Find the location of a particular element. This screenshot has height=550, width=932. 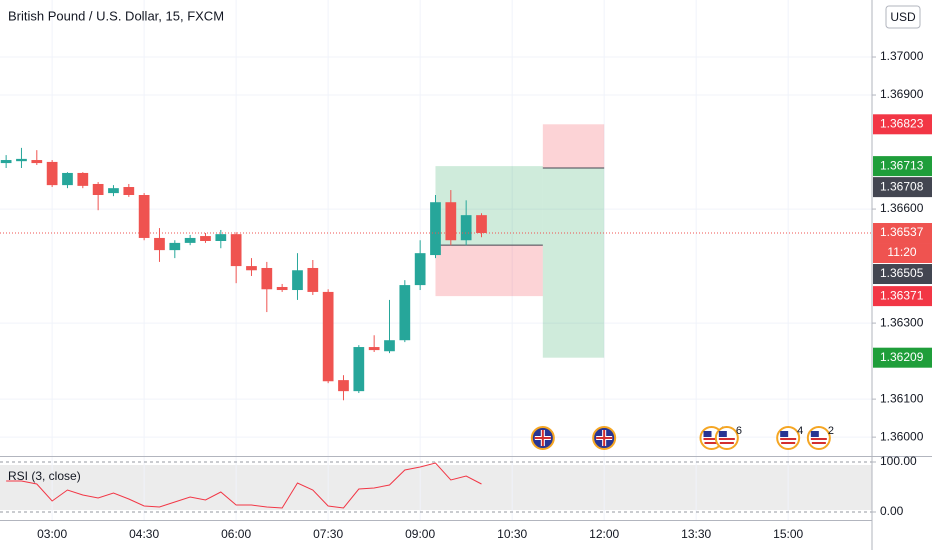

x-tick-label: 06:00 is located at coordinates (236, 534).